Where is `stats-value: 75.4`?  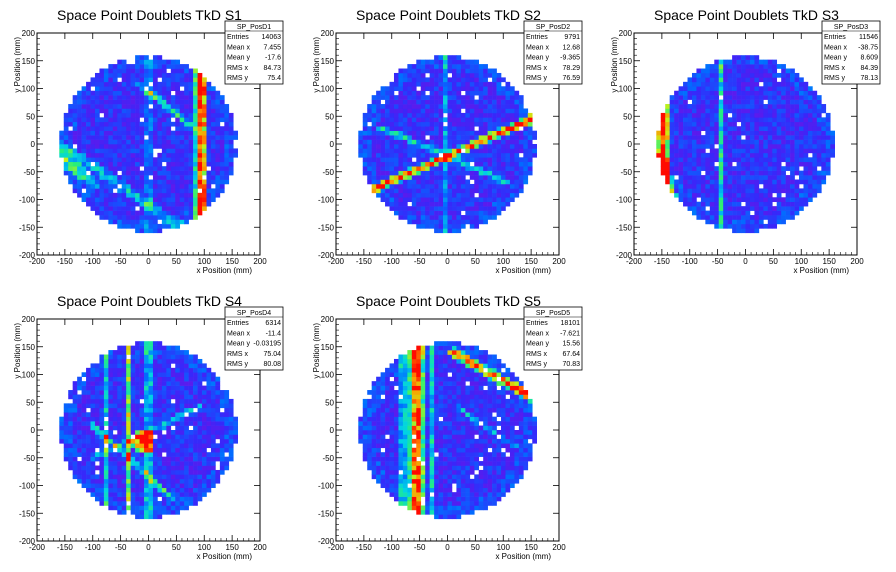
stats-value: 75.4 is located at coordinates (274, 78).